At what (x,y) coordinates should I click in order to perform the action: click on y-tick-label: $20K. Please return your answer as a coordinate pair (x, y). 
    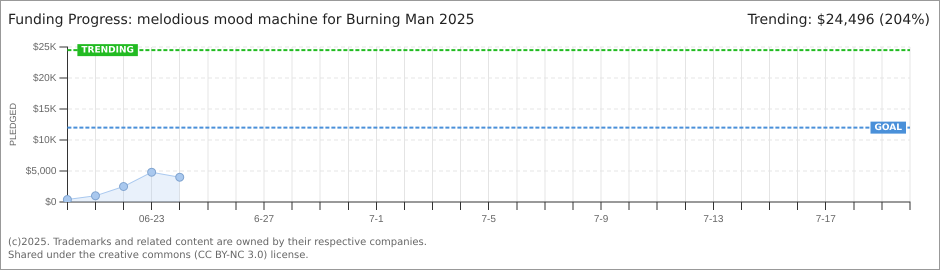
    Looking at the image, I should click on (45, 78).